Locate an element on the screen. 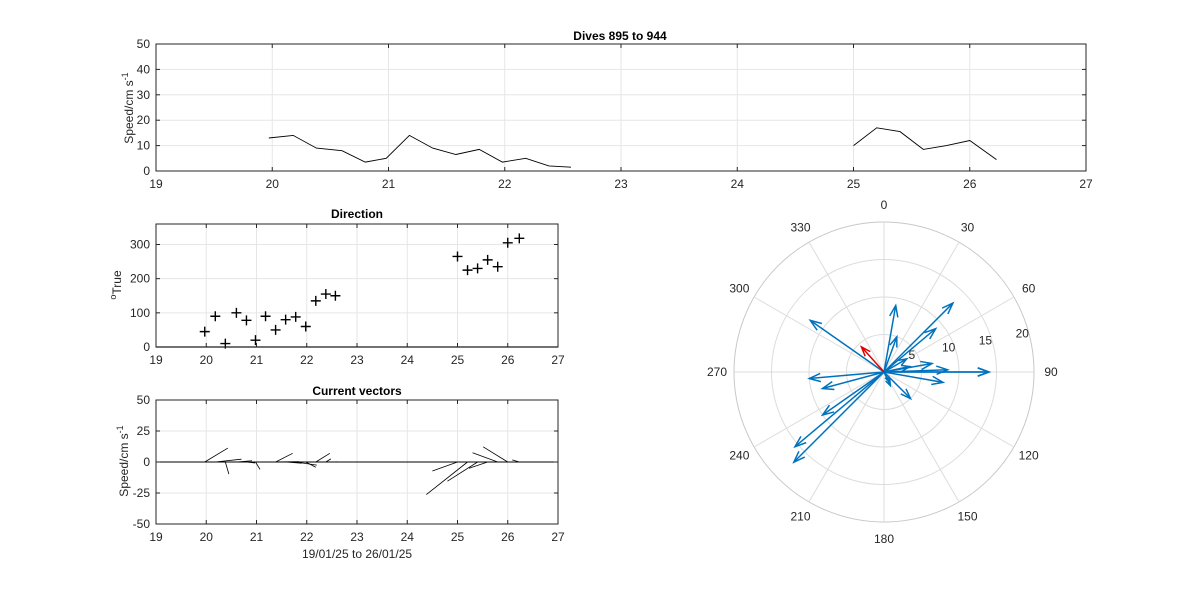 Image resolution: width=1200 pixels, height=589 pixels. y-tick-label: 25 is located at coordinates (144, 431).